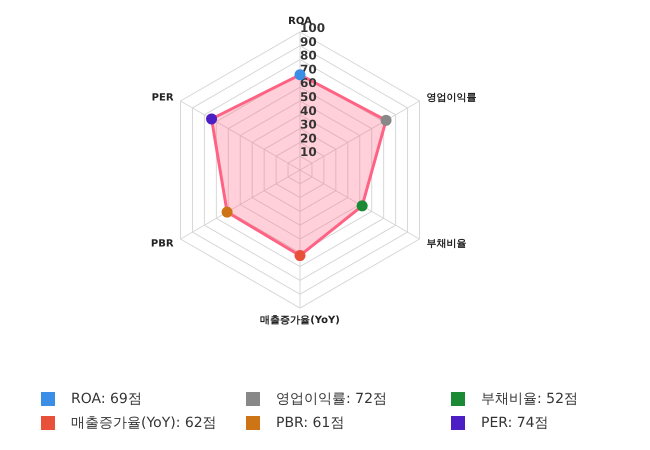  What do you see at coordinates (515, 423) in the screenshot?
I see `text: PER: 74점` at bounding box center [515, 423].